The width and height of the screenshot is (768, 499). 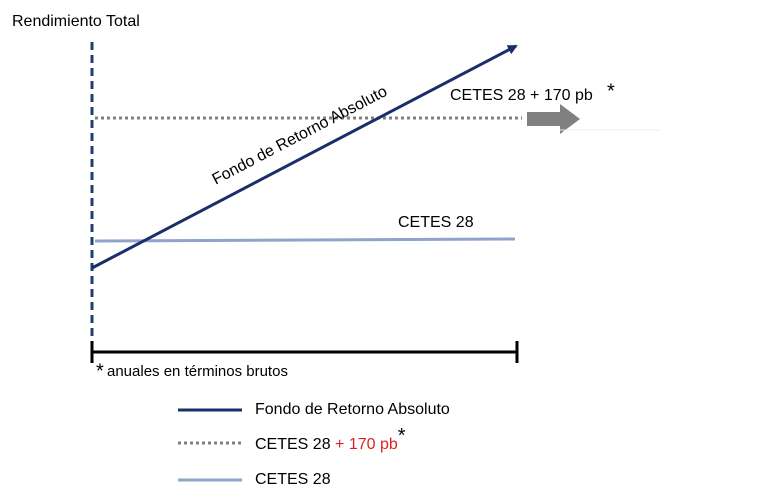 What do you see at coordinates (305, 240) in the screenshot?
I see `cetes-line` at bounding box center [305, 240].